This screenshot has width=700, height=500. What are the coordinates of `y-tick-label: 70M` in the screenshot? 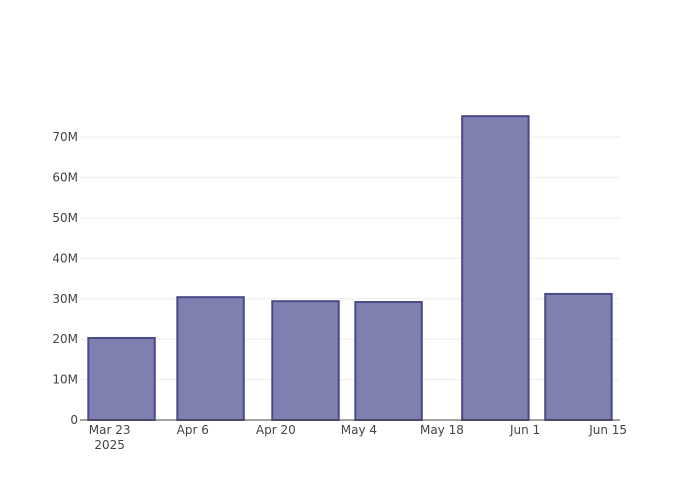 It's located at (65, 137).